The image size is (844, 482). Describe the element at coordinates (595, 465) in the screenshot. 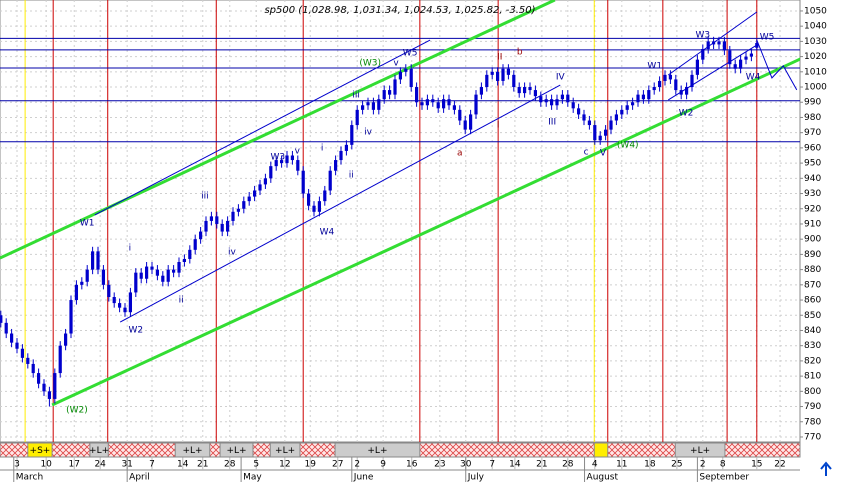

I see `x-tick-label: 4` at that location.